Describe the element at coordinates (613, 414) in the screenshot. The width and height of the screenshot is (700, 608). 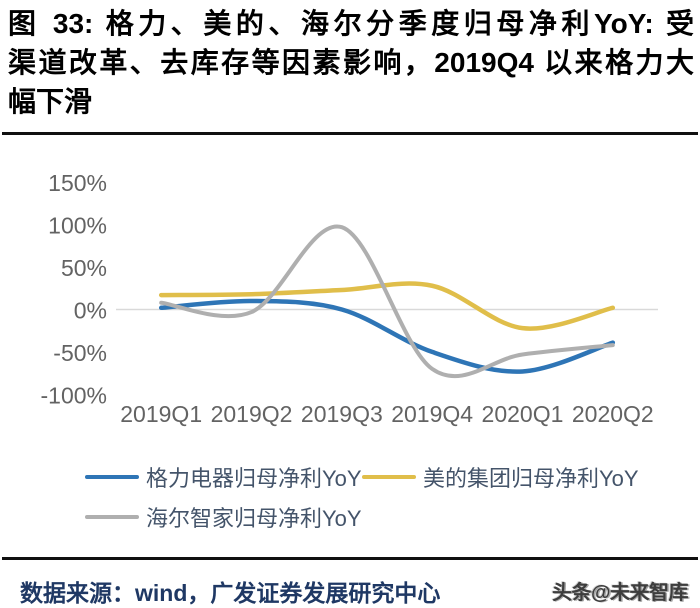
I see `x-tick-label: 2020Q2` at that location.